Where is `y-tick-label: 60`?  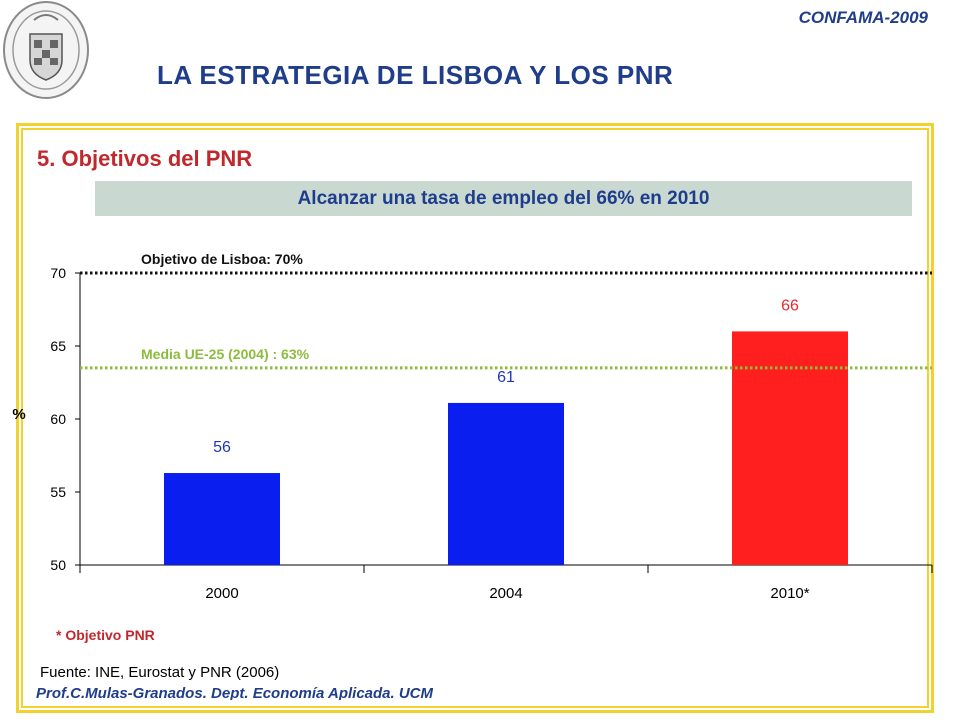 y-tick-label: 60 is located at coordinates (58, 419).